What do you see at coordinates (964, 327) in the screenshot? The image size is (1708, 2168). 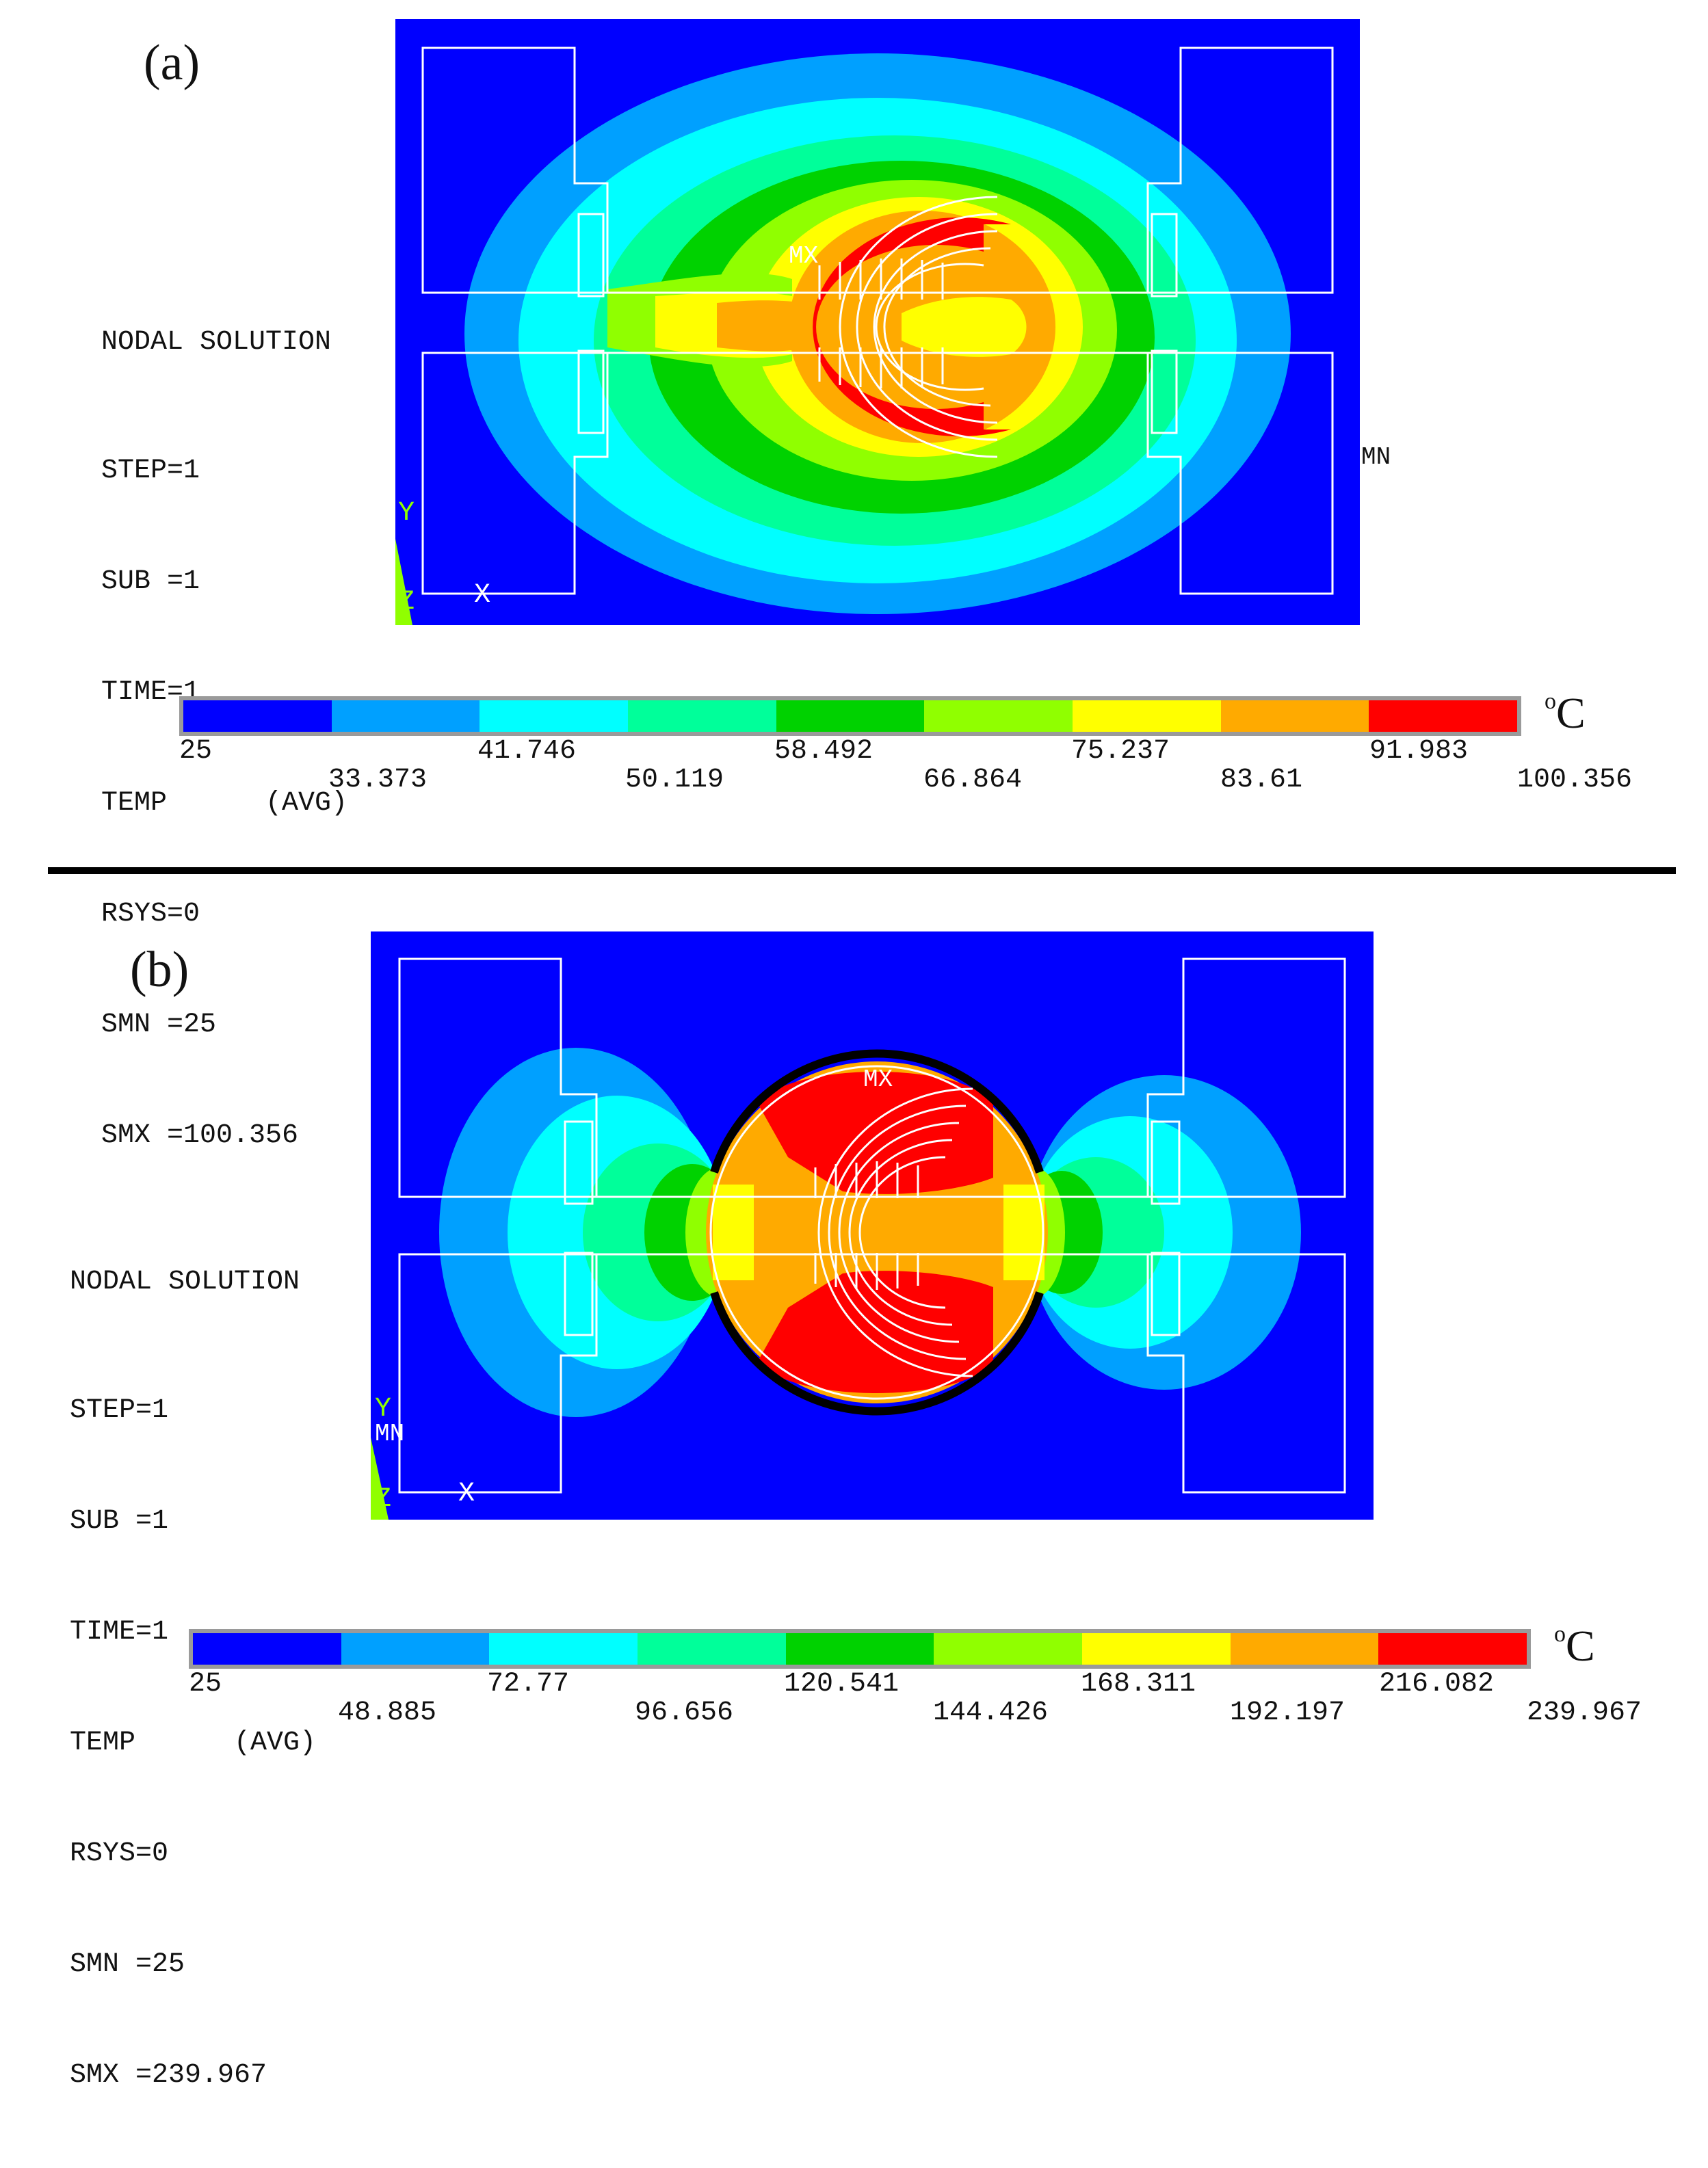 I see `core-center` at bounding box center [964, 327].